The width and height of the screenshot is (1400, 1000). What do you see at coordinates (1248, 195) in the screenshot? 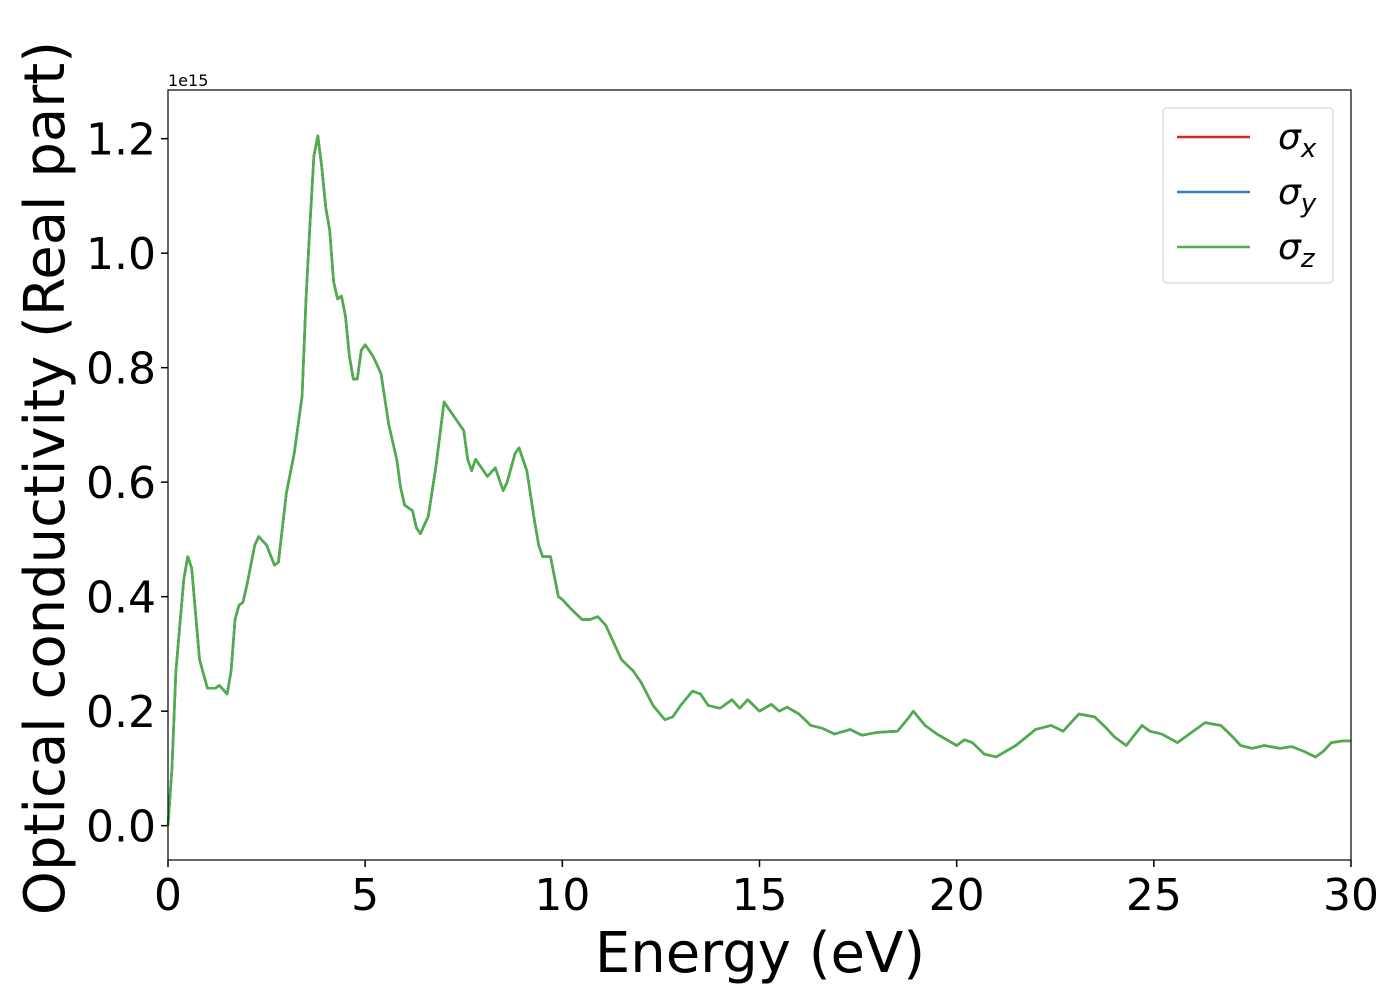
I see `legend-box` at bounding box center [1248, 195].